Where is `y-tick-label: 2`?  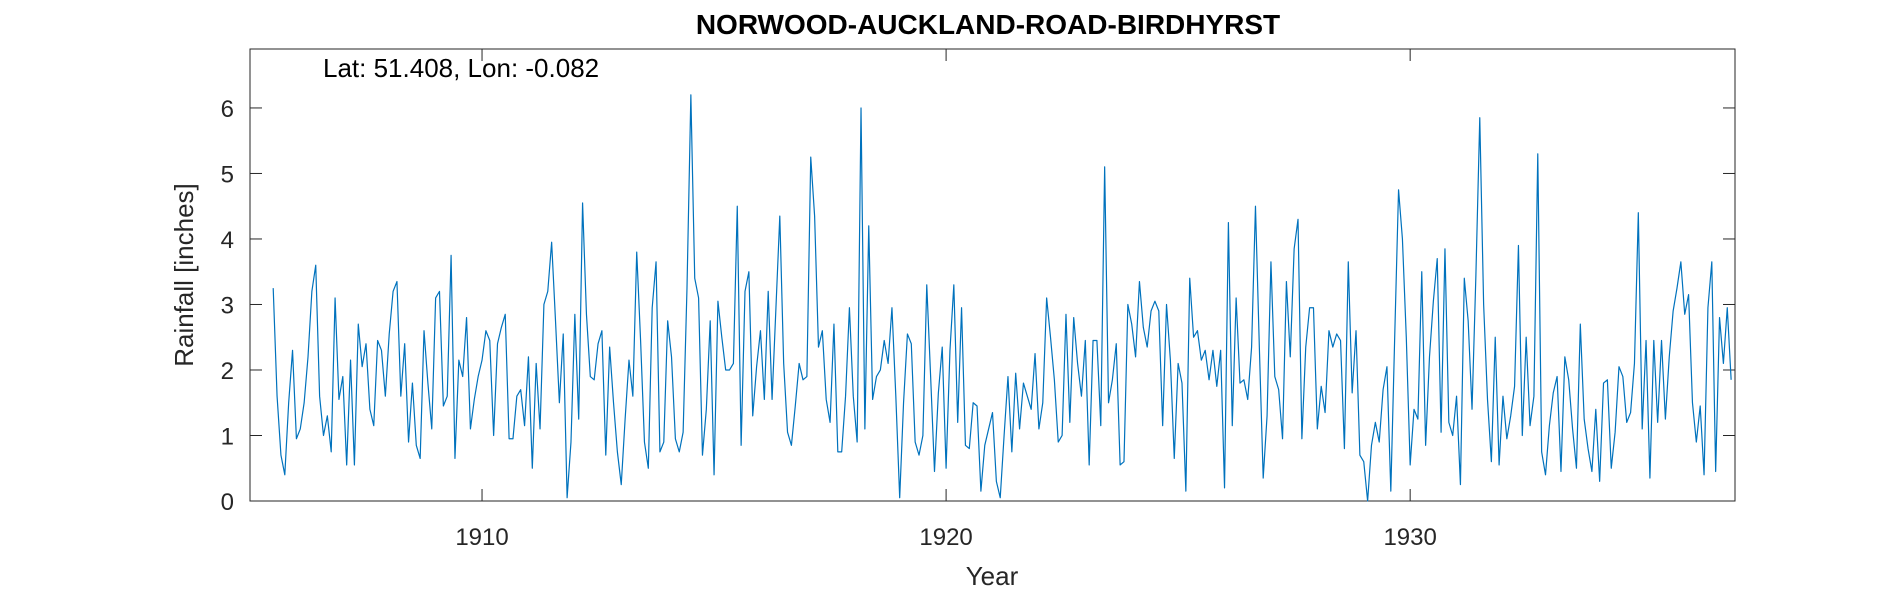
y-tick-label: 2 is located at coordinates (227, 371).